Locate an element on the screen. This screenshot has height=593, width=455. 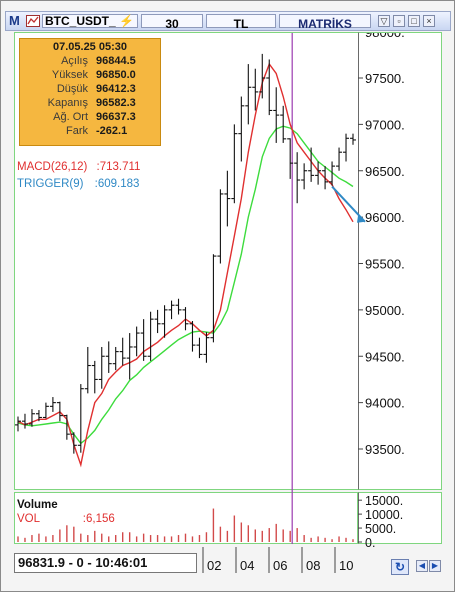
minimize-button: ▫ is located at coordinates (399, 21).